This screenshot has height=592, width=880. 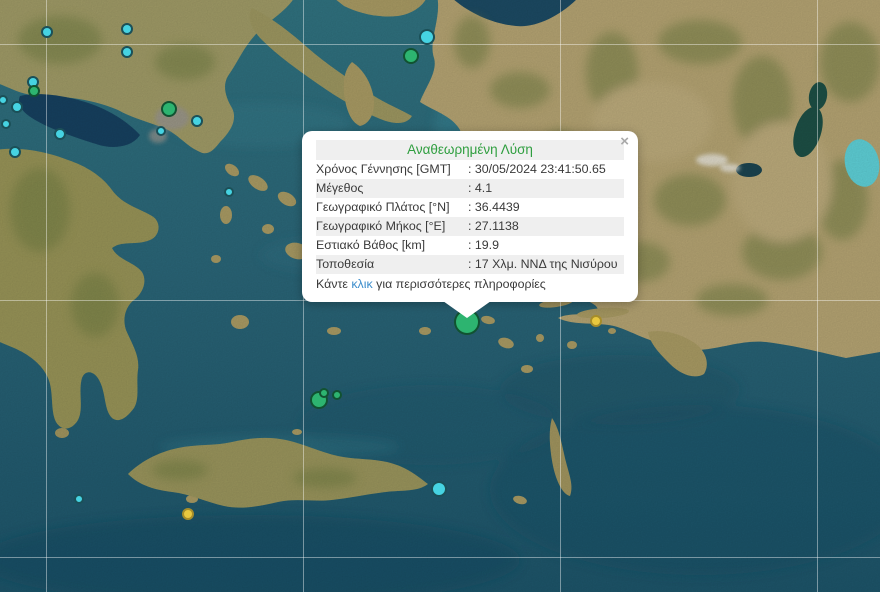 I want to click on popup-tail, so click(x=467, y=309).